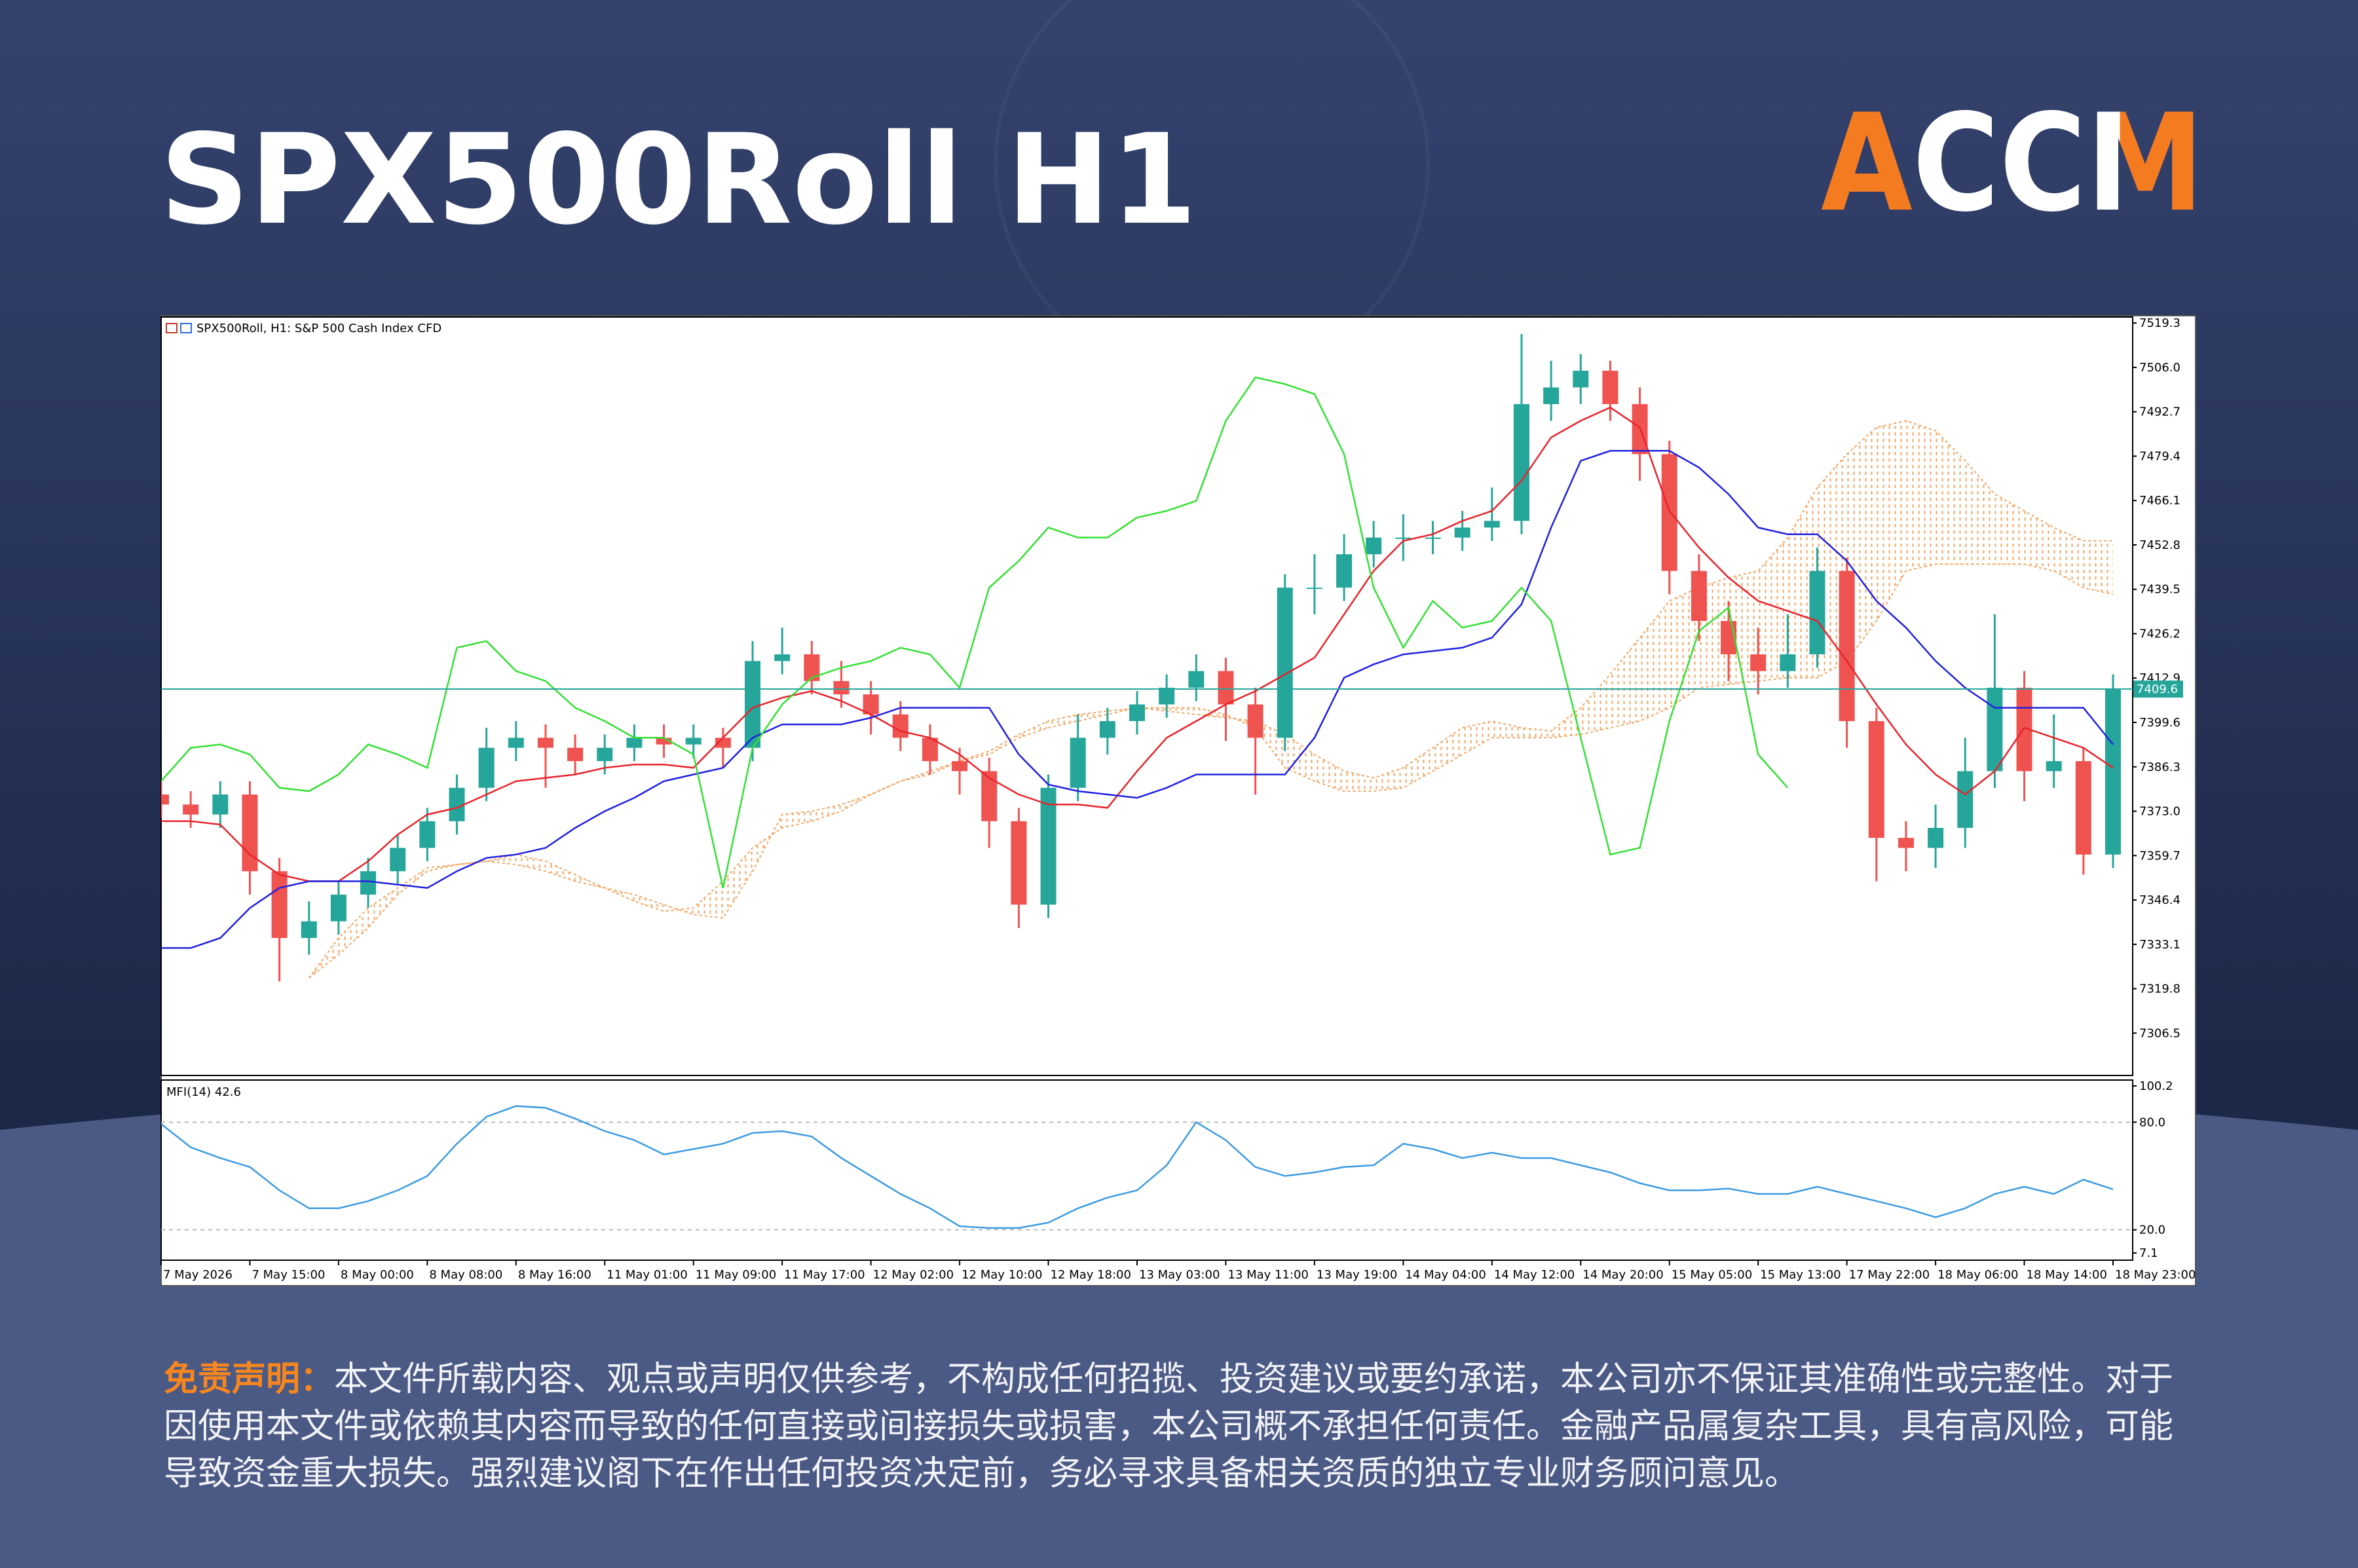  What do you see at coordinates (554, 1275) in the screenshot?
I see `x-tick-label: 8 May 16:00` at bounding box center [554, 1275].